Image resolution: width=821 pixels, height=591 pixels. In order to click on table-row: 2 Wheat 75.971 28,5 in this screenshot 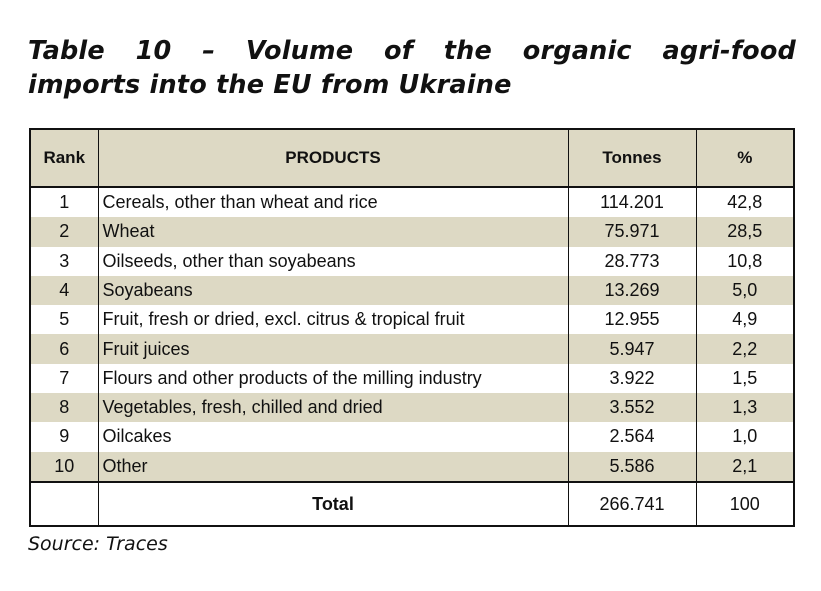, I will do `click(412, 232)`.